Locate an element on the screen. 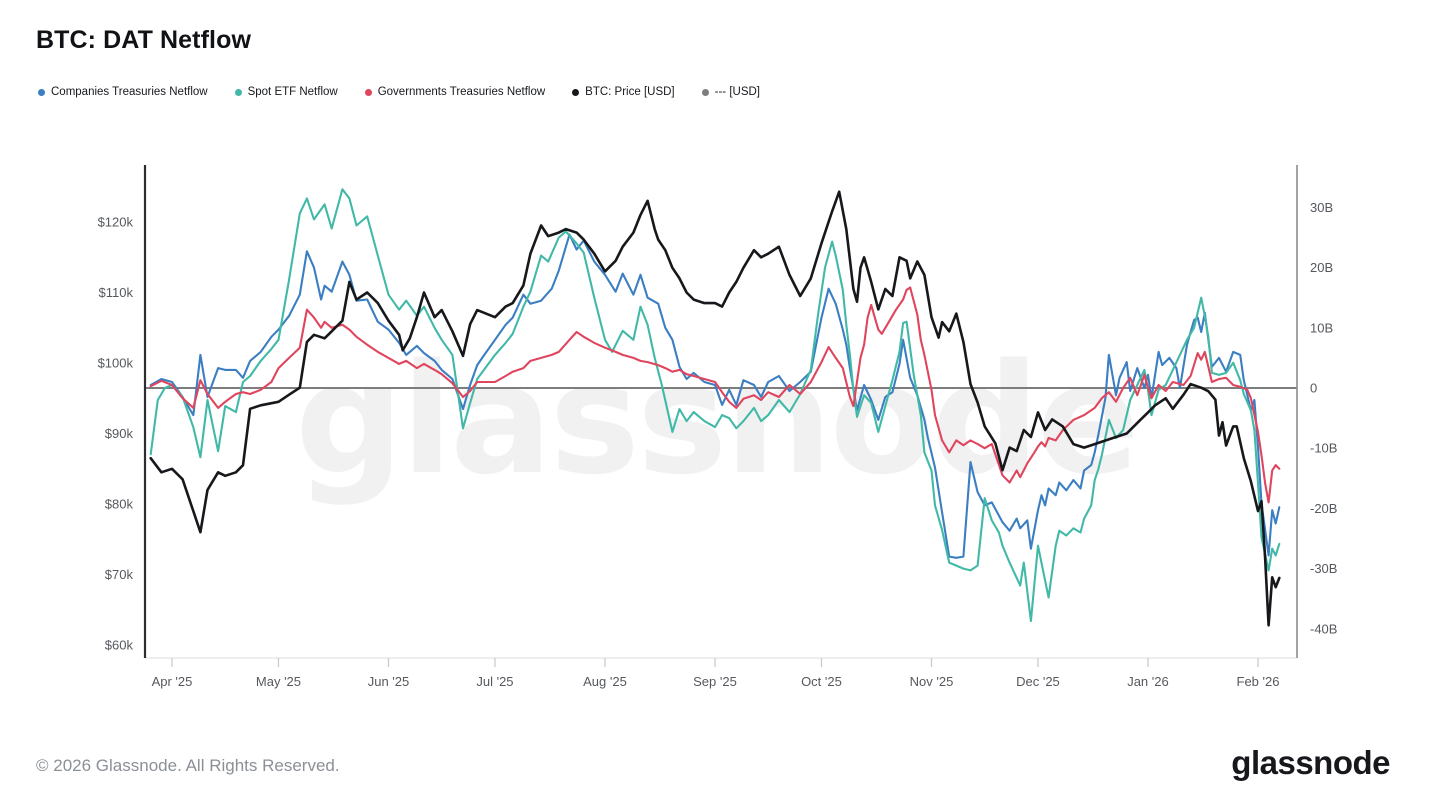  y-axis-left-label: $70k is located at coordinates (119, 574).